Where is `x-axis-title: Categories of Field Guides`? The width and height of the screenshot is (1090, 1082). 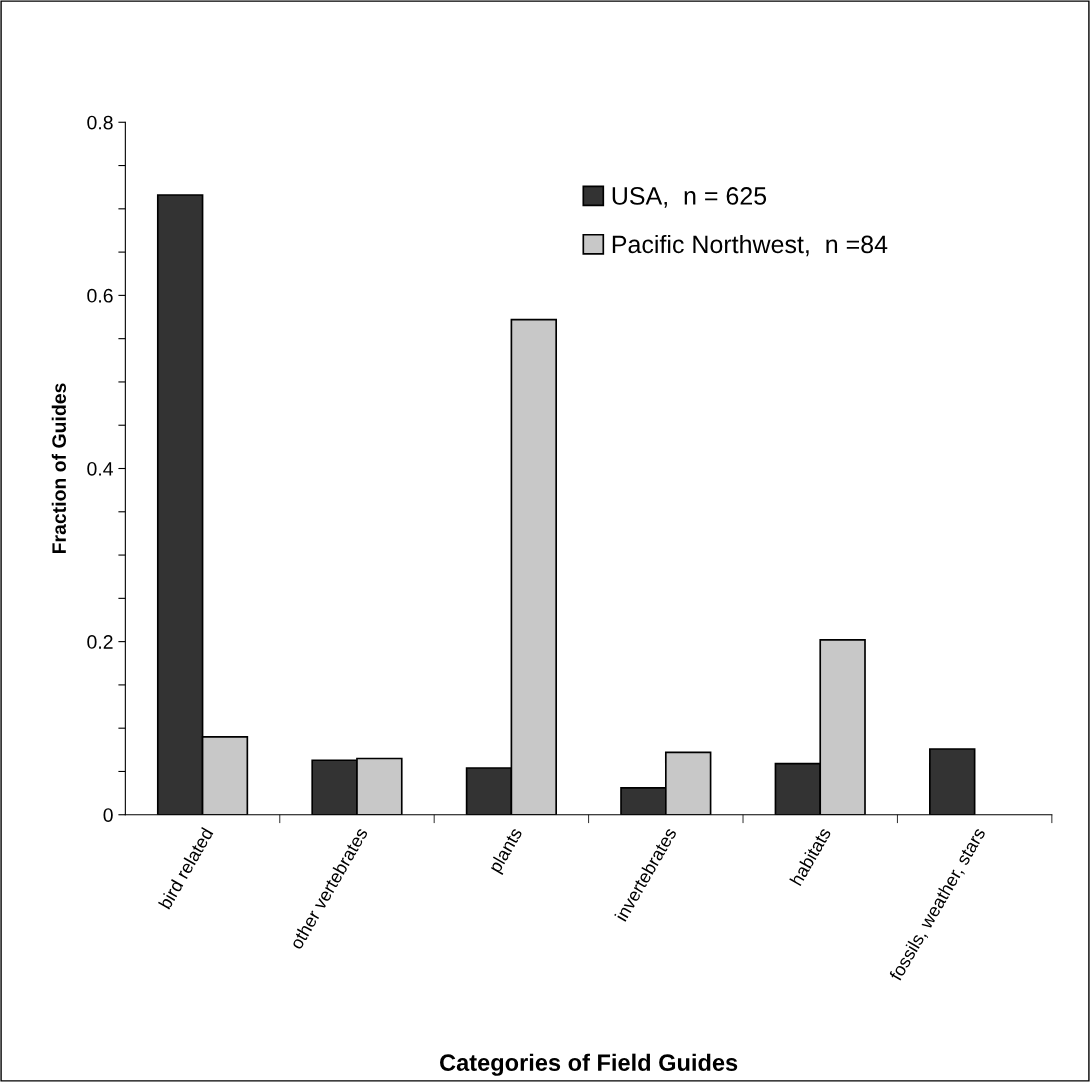
x-axis-title: Categories of Field Guides is located at coordinates (589, 1064).